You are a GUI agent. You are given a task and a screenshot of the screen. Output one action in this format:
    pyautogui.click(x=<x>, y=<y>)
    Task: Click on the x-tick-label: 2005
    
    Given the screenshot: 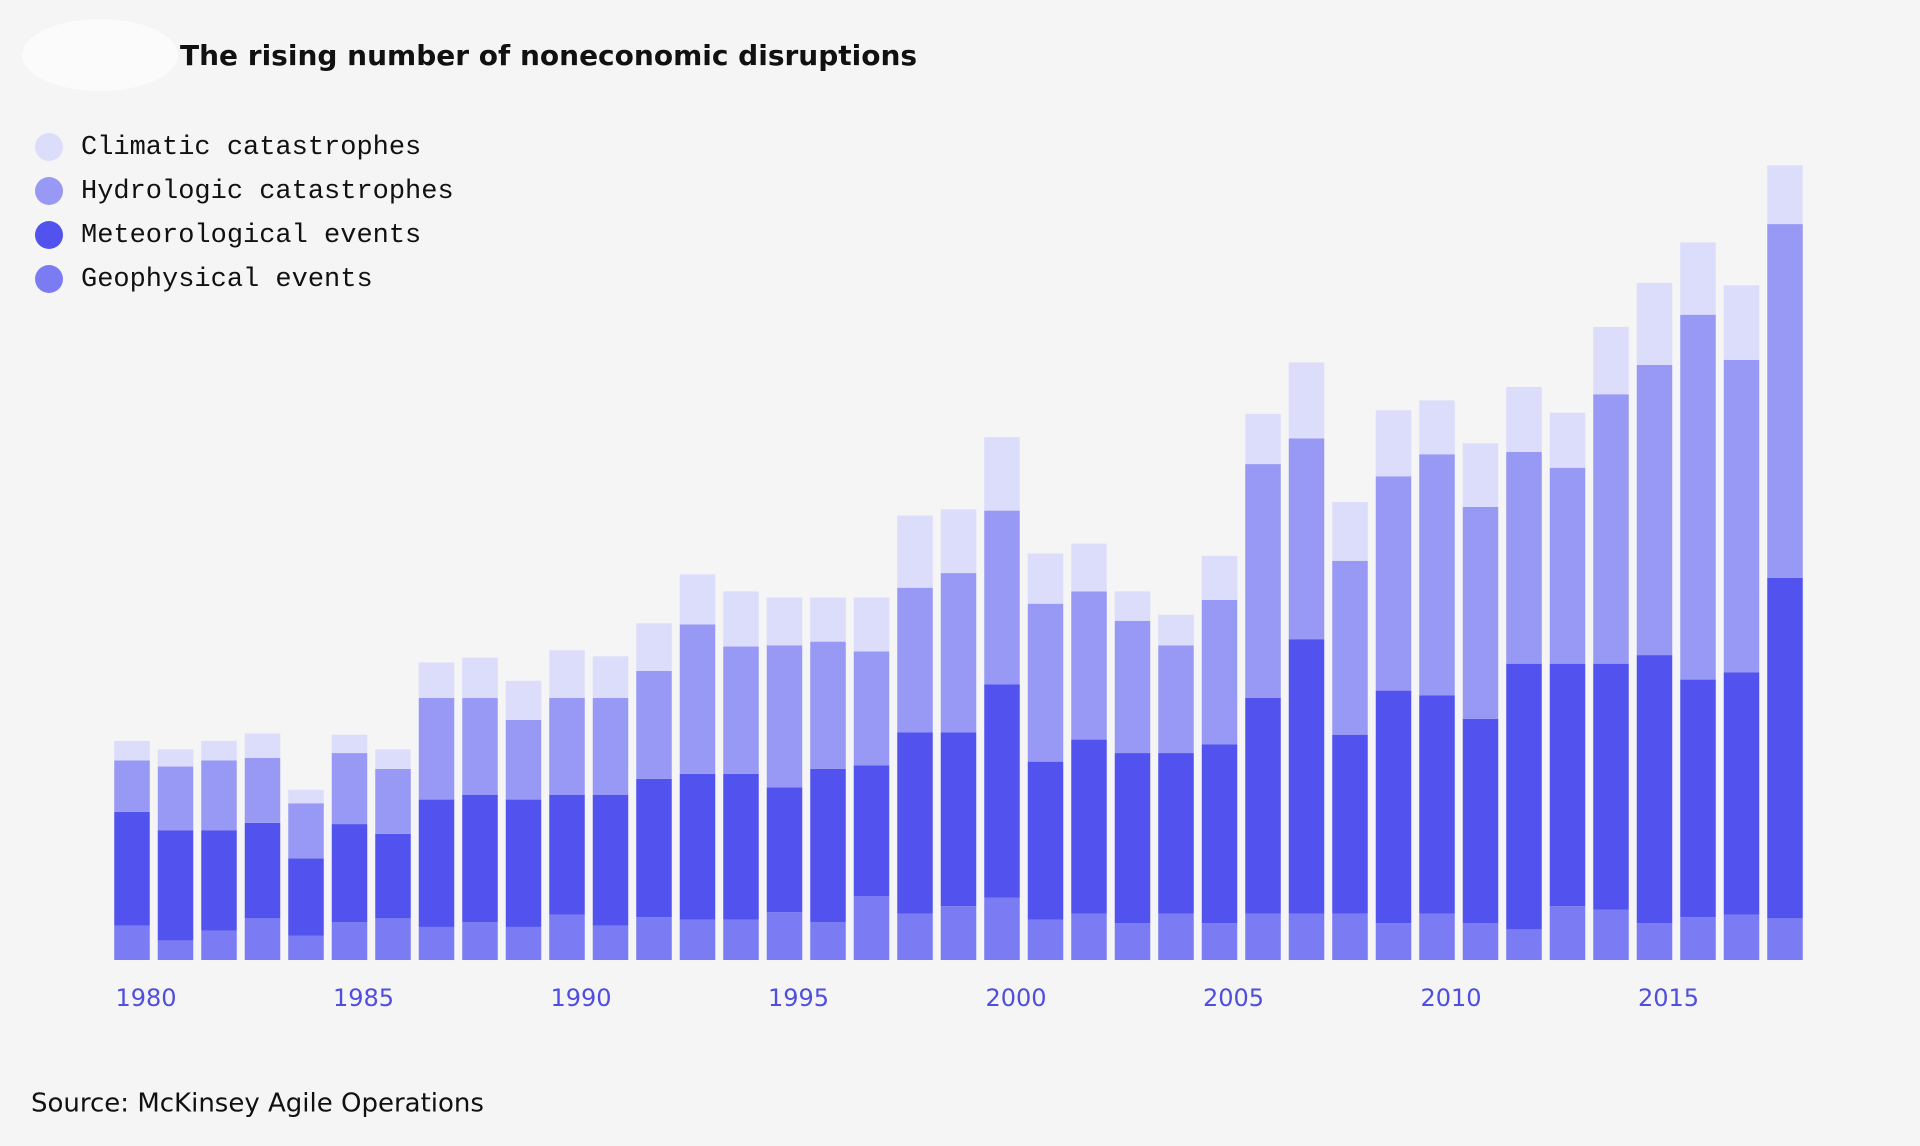 What is the action you would take?
    pyautogui.click(x=1233, y=998)
    